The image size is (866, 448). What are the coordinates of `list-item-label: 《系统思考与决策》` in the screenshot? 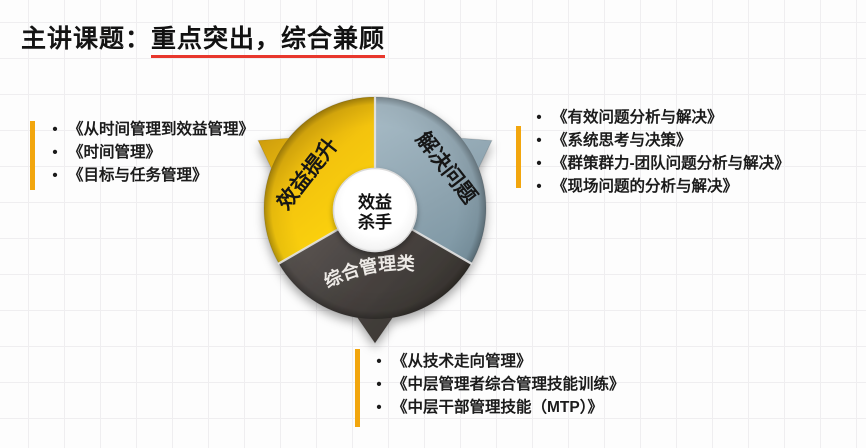 It's located at (622, 140).